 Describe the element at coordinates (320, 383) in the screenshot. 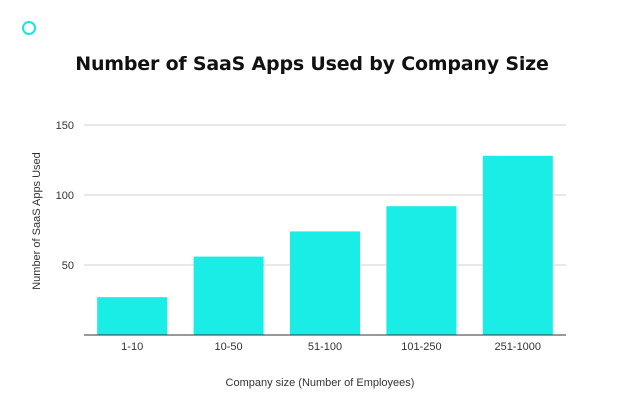

I see `x-axis-label: Company size (Number of Employees)` at that location.